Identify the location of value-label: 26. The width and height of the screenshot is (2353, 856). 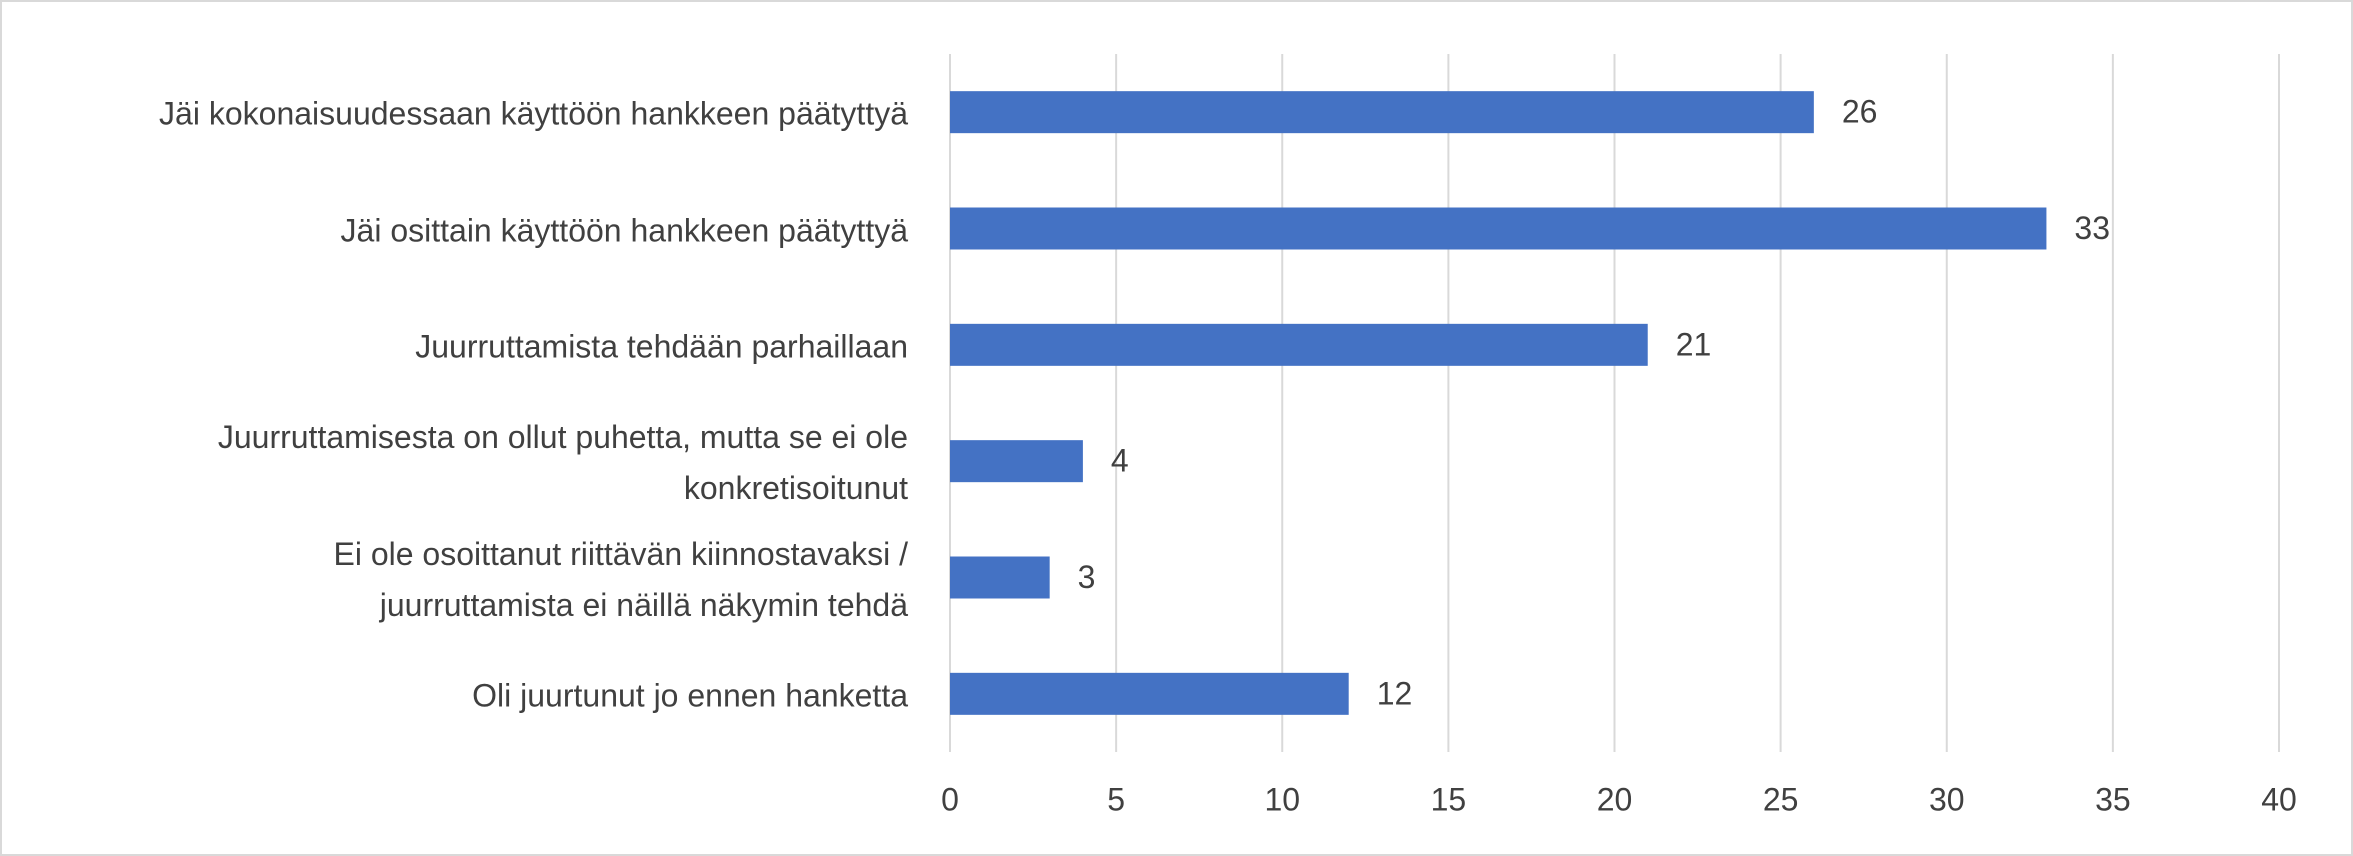
(1860, 112).